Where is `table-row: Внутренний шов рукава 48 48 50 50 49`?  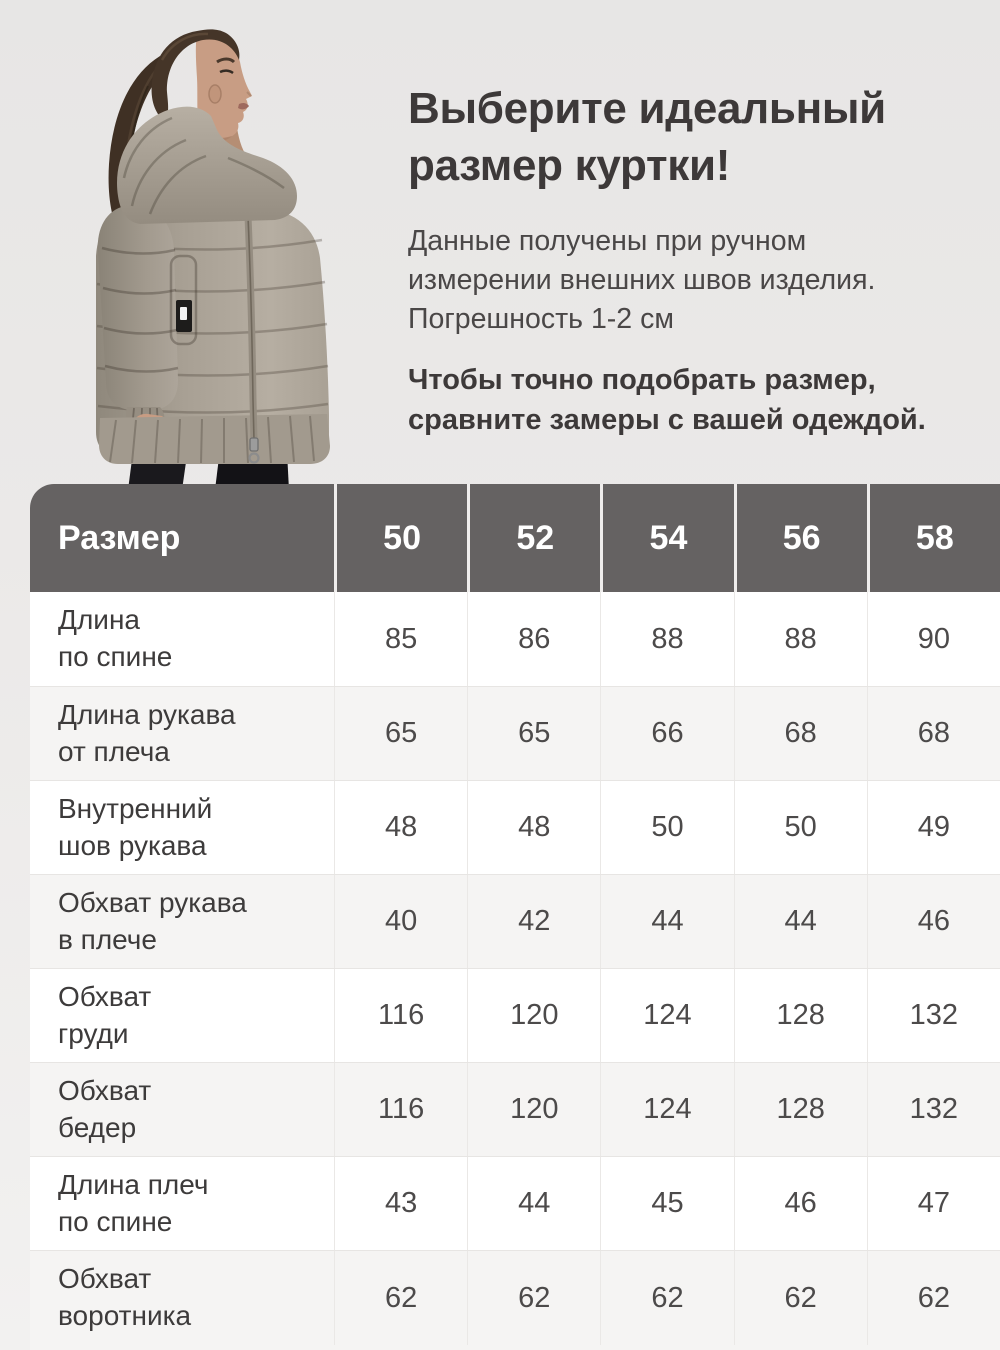 table-row: Внутренний шов рукава 48 48 50 50 49 is located at coordinates (515, 827).